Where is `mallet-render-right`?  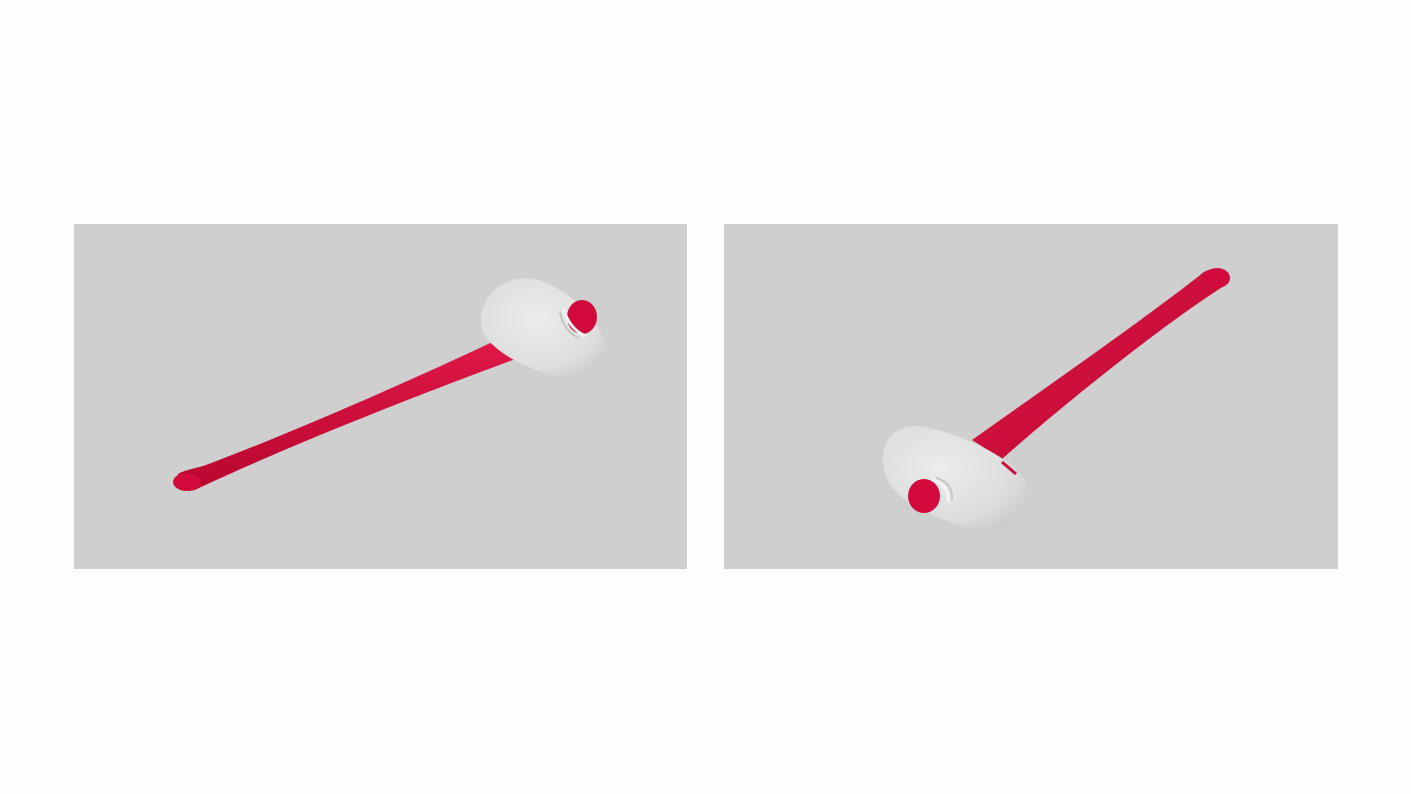
mallet-render-right is located at coordinates (1056, 399).